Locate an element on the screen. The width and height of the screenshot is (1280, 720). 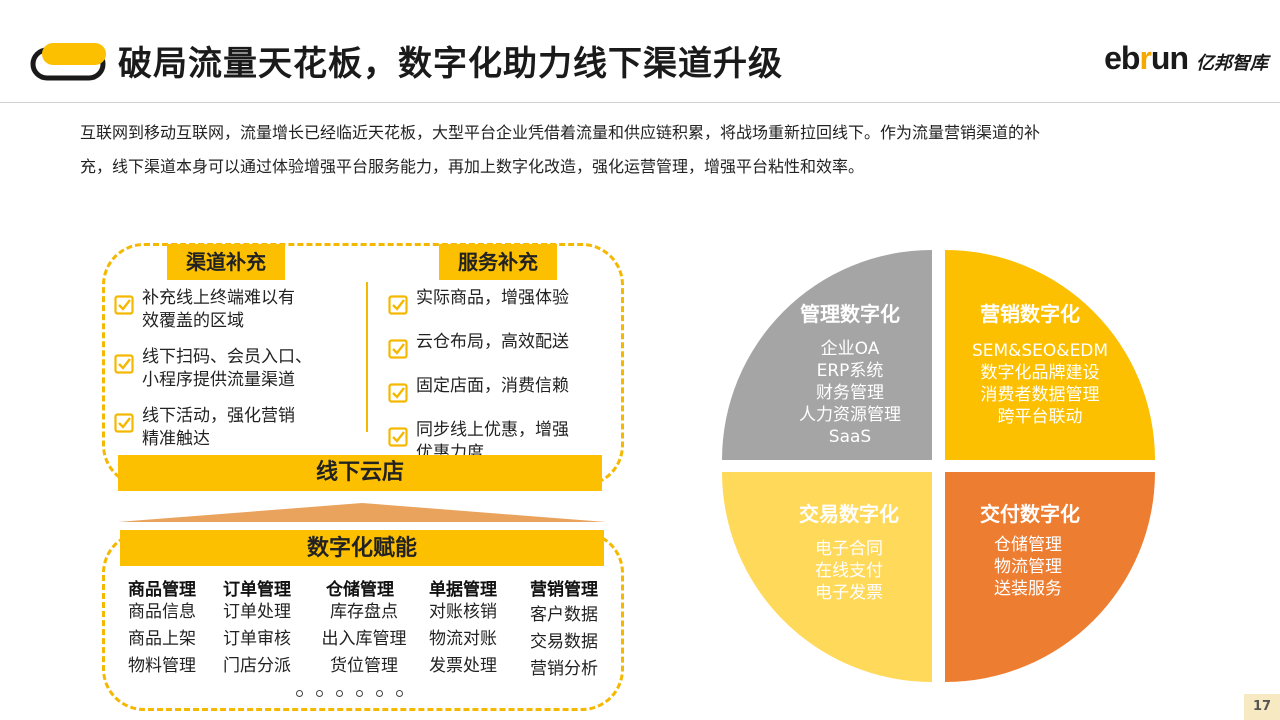
category-title: 商品管理 is located at coordinates (162, 590).